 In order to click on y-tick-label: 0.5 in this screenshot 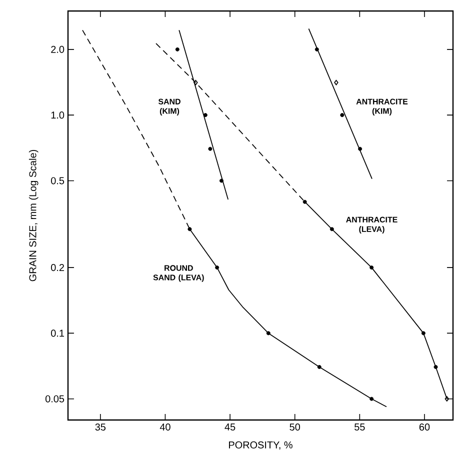, I will do `click(57, 180)`.